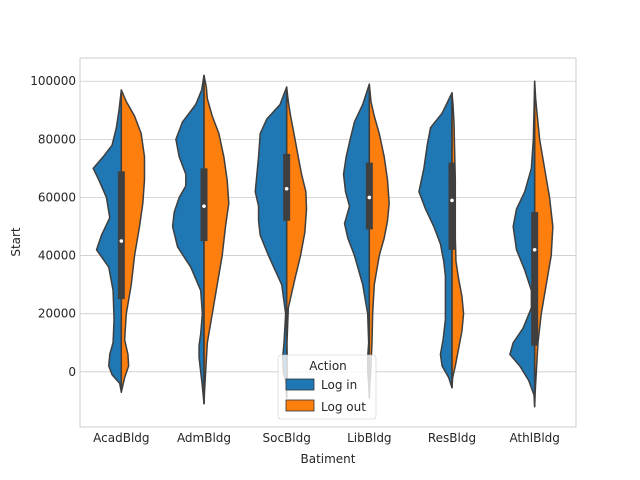 This screenshot has width=640, height=480. What do you see at coordinates (369, 438) in the screenshot?
I see `x-tick-label: LibBldg` at bounding box center [369, 438].